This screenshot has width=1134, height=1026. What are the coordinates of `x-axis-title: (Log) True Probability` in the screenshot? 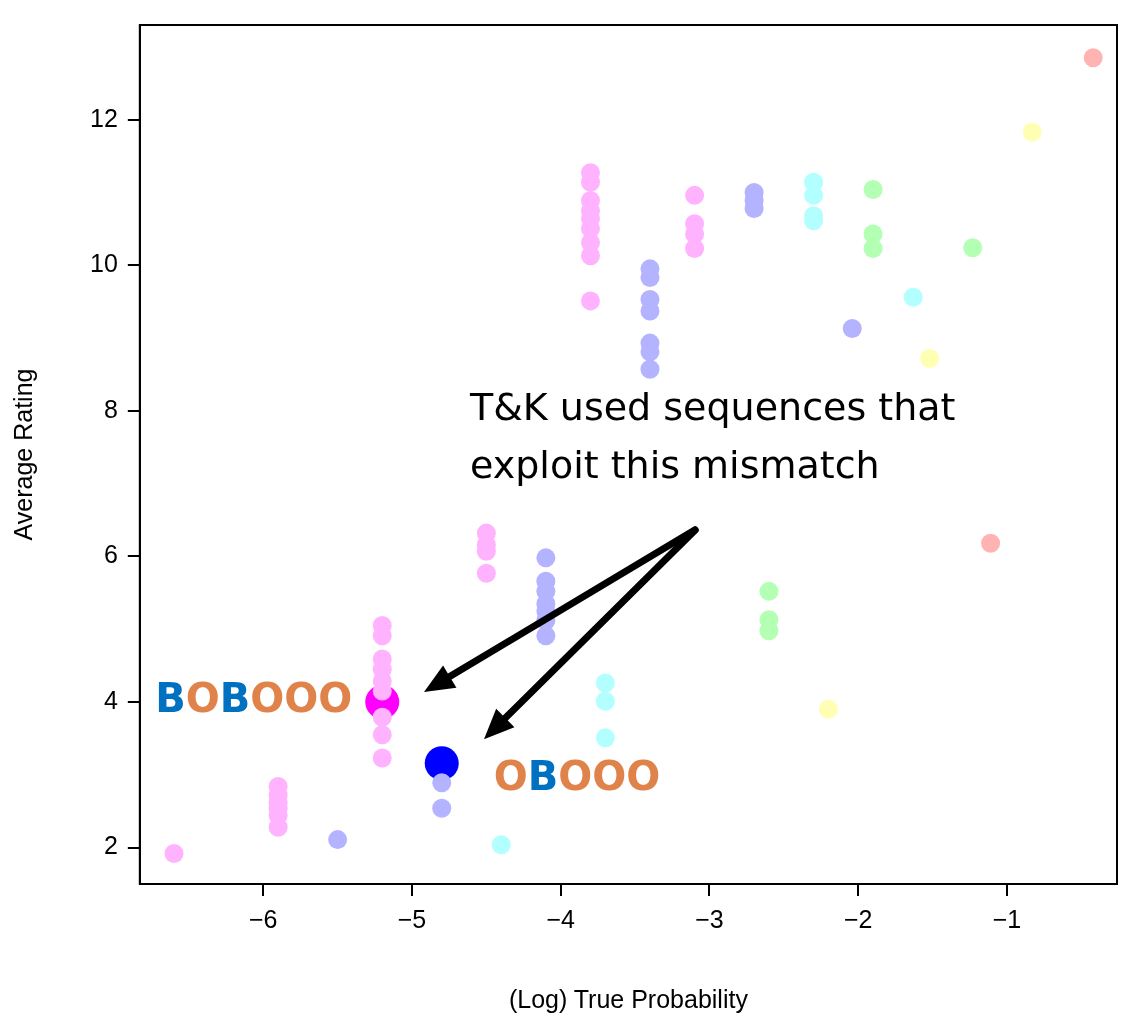 It's located at (628, 998).